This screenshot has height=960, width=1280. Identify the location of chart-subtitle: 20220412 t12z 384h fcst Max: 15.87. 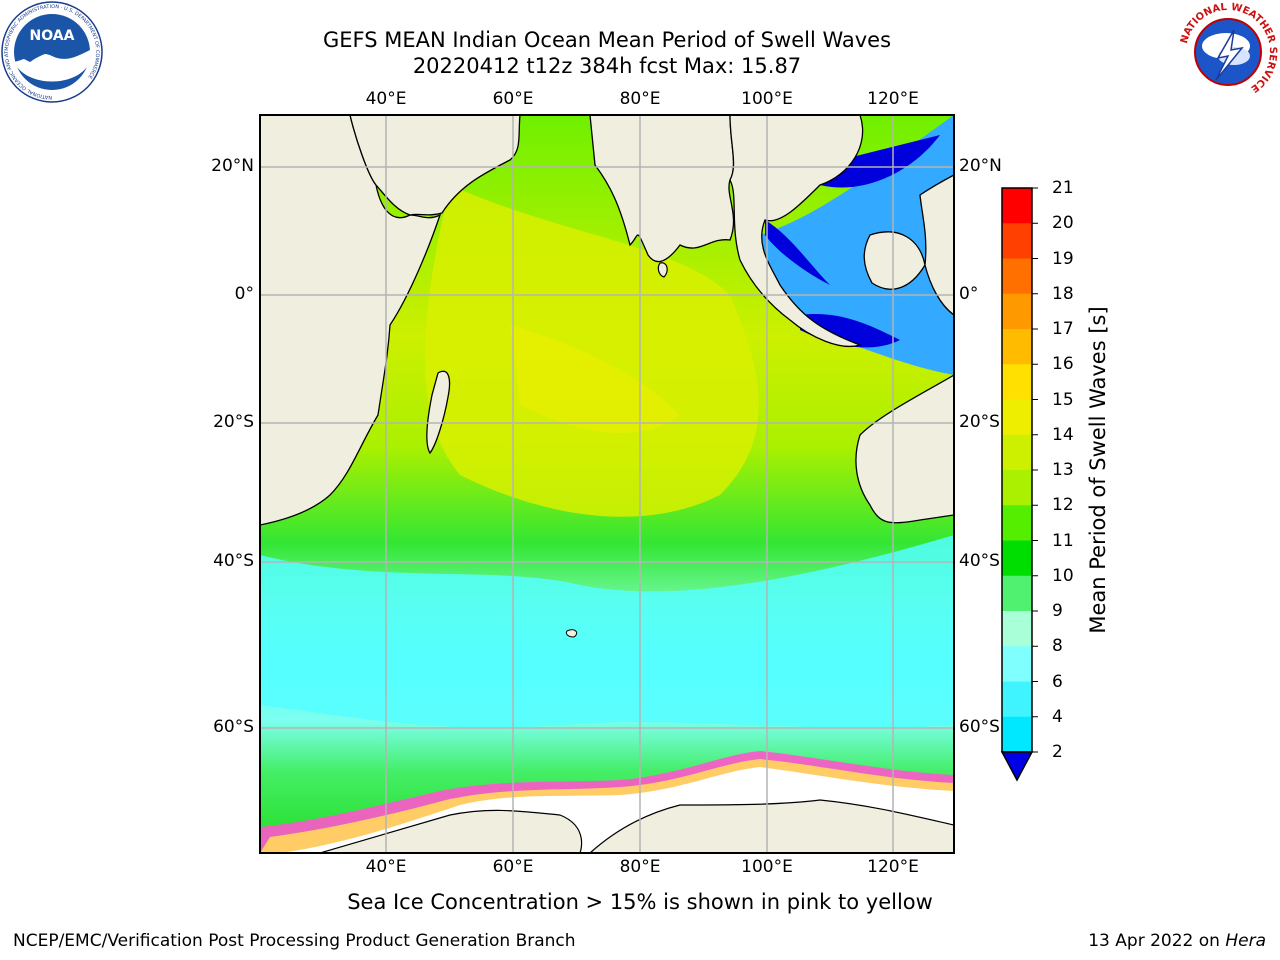
(607, 66).